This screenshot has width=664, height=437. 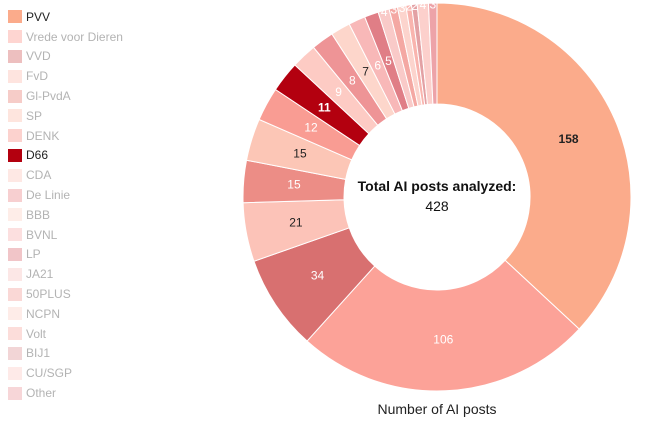 I want to click on legend-item-lp: LP, so click(x=83, y=255).